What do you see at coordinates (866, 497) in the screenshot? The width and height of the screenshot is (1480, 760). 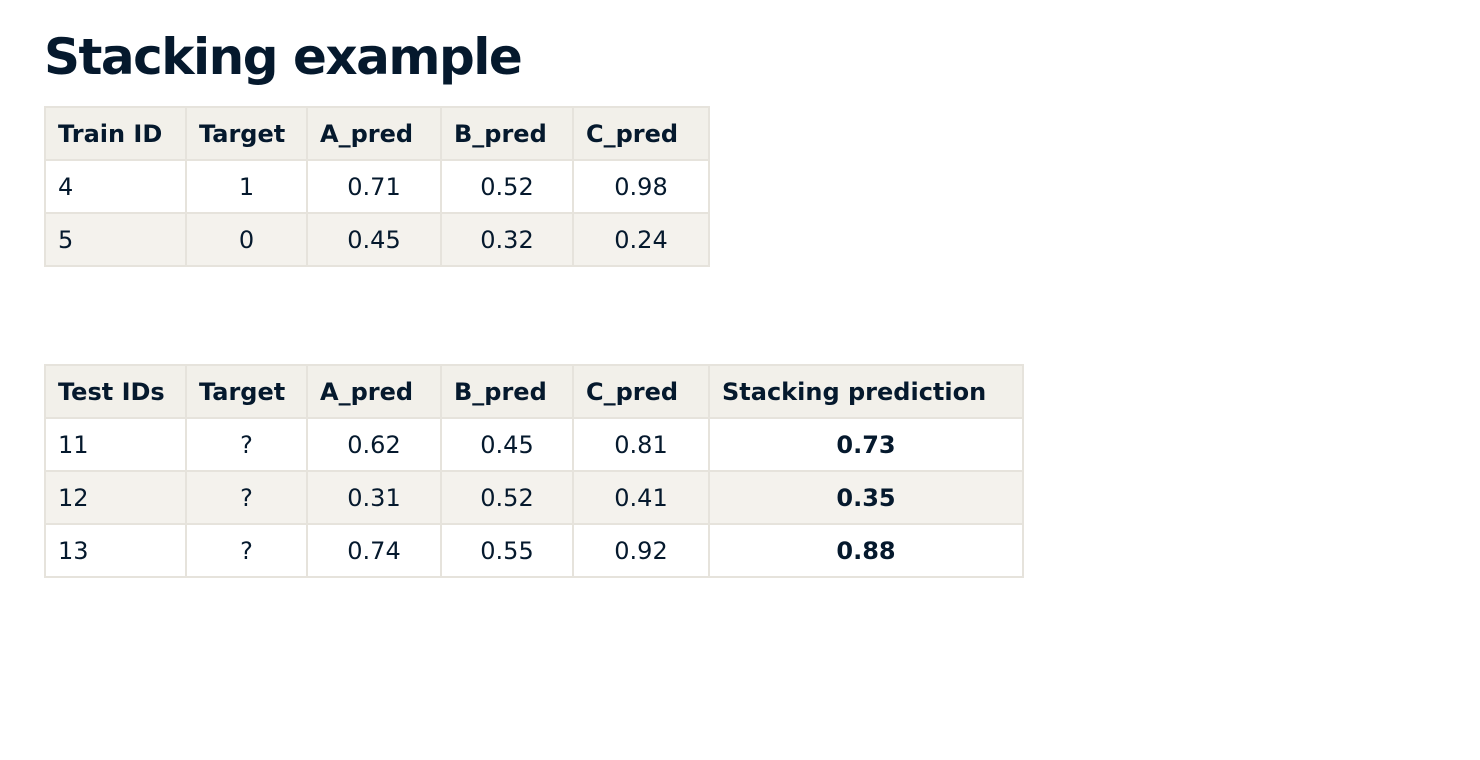 I see `stacking-prediction-cell: 0.35` at bounding box center [866, 497].